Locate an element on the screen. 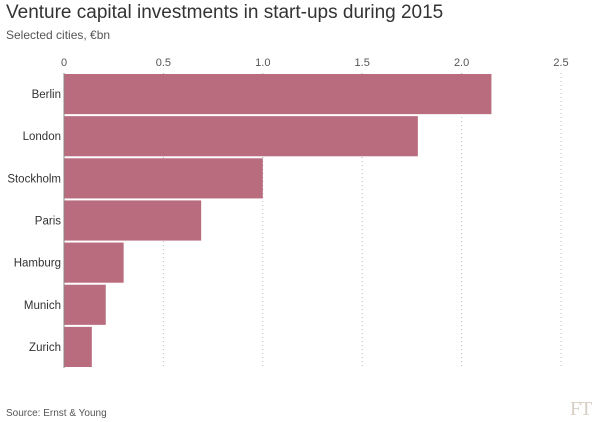  category-label: Hamburg is located at coordinates (37, 264).